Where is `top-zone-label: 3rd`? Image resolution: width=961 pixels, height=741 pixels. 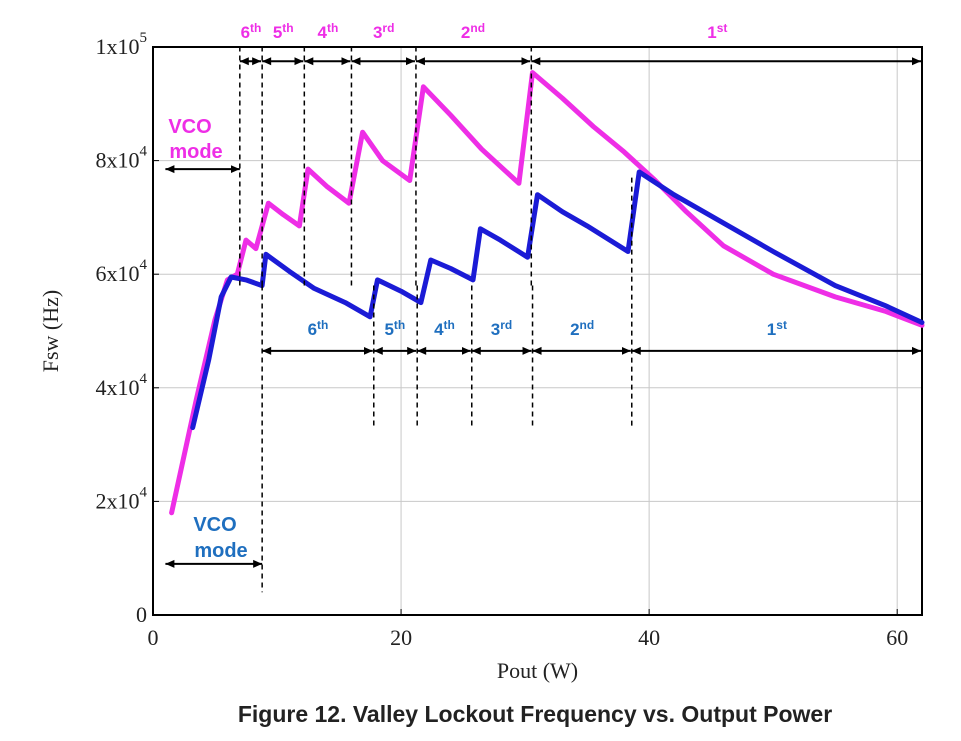
top-zone-label: 3rd is located at coordinates (383, 31).